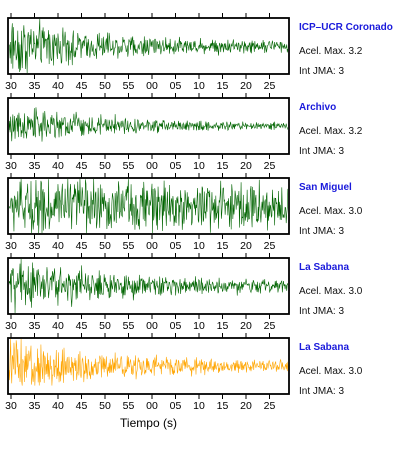 Image resolution: width=410 pixels, height=460 pixels. What do you see at coordinates (317, 107) in the screenshot?
I see `station-name: Archivo` at bounding box center [317, 107].